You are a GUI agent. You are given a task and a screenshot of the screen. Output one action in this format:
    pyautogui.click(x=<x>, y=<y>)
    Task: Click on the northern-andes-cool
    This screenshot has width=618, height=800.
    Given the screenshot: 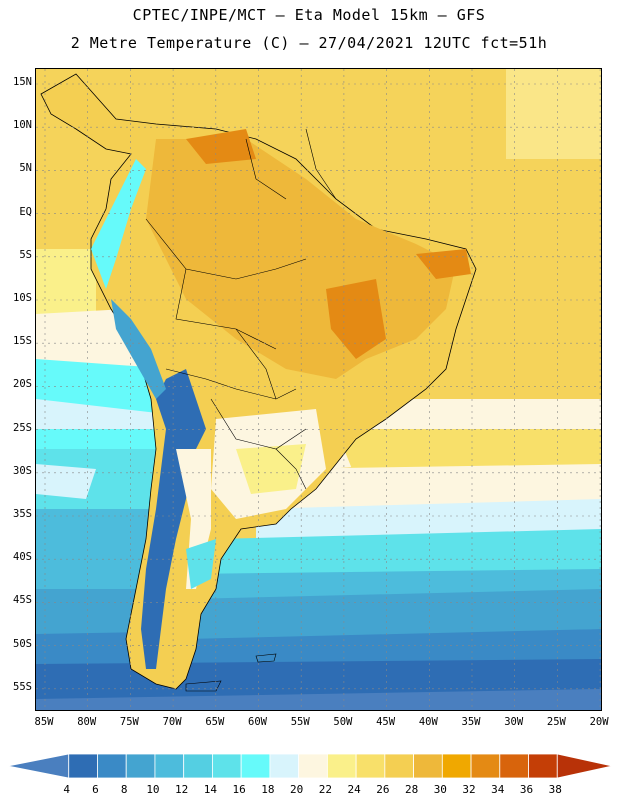 What is the action you would take?
    pyautogui.click(x=118, y=224)
    